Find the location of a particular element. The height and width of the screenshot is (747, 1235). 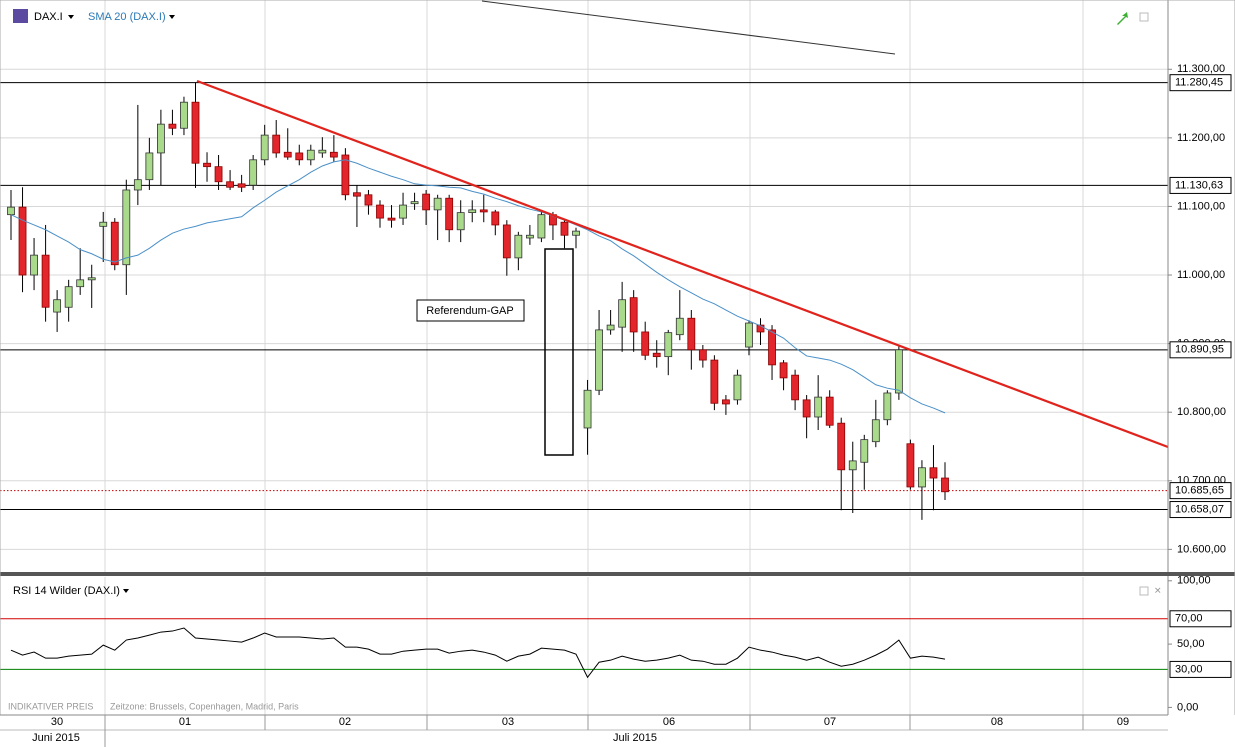

y-tick-label: 11.100,00 is located at coordinates (1201, 206).